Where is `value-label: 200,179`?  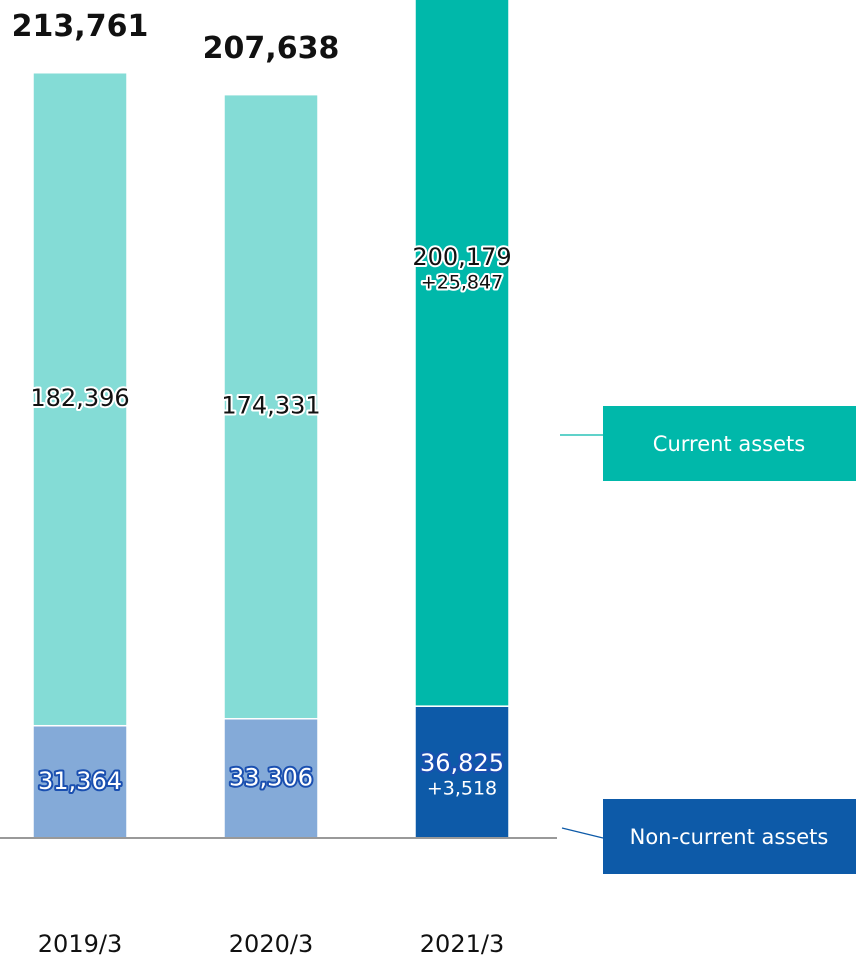
value-label: 200,179 is located at coordinates (461, 257).